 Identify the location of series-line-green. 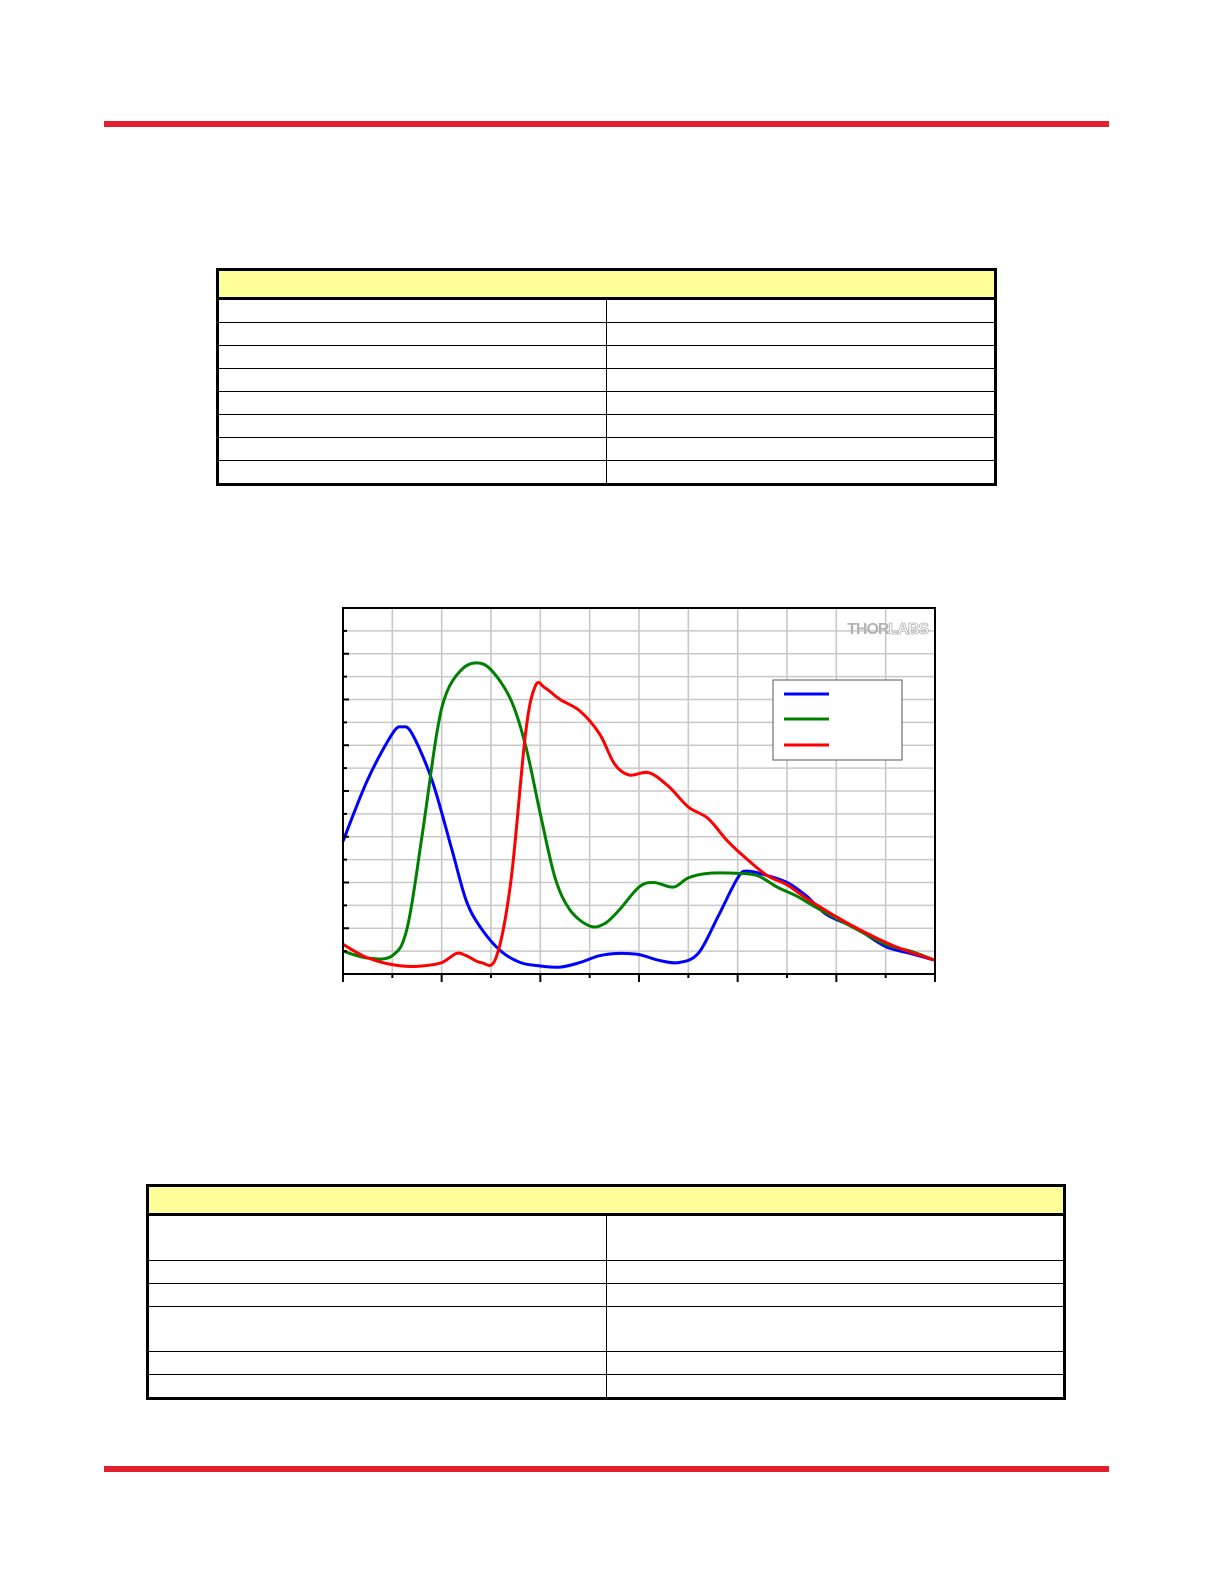
(639, 811).